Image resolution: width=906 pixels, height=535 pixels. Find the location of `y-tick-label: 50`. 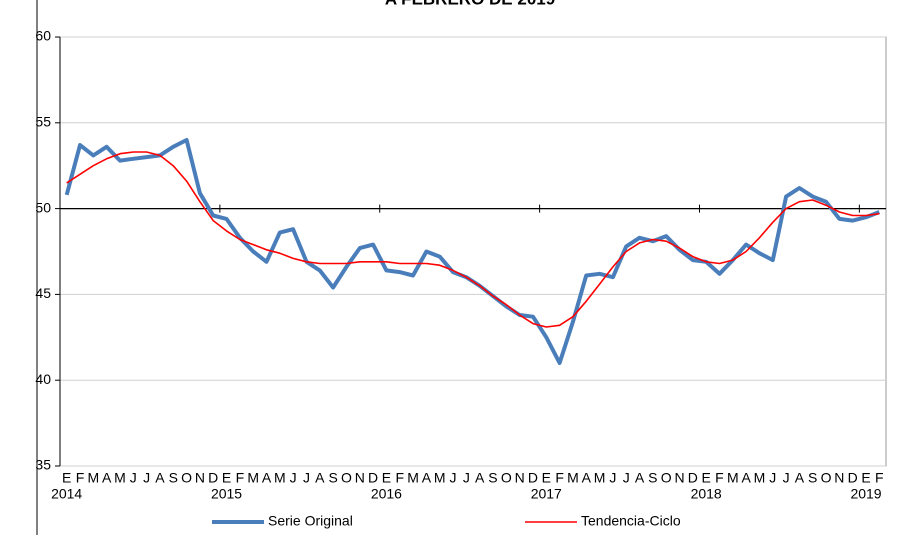

y-tick-label: 50 is located at coordinates (43, 207).